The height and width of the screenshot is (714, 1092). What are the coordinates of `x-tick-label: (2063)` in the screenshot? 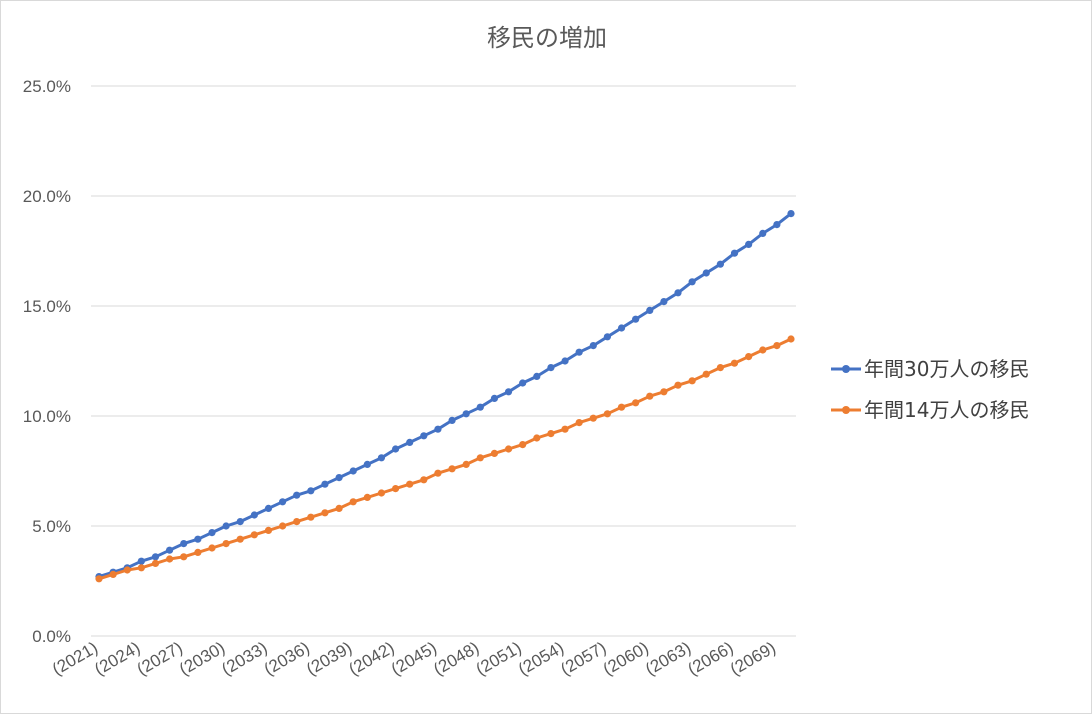 It's located at (668, 658).